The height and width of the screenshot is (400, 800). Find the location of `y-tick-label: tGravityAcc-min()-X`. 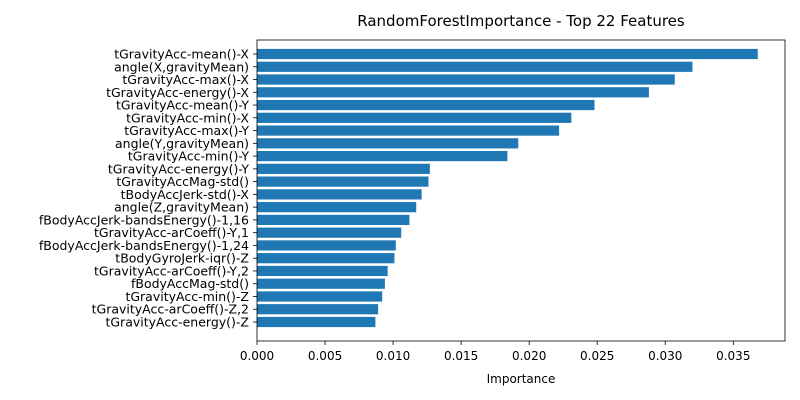

y-tick-label: tGravityAcc-min()-X is located at coordinates (187, 117).